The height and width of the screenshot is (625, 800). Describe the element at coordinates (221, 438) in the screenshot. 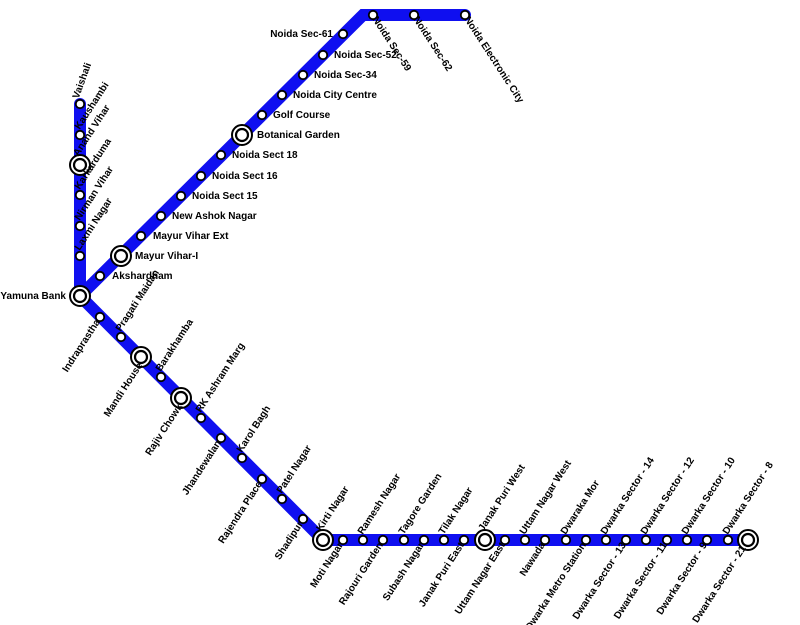

I see `station-icon-jhandewalan` at that location.